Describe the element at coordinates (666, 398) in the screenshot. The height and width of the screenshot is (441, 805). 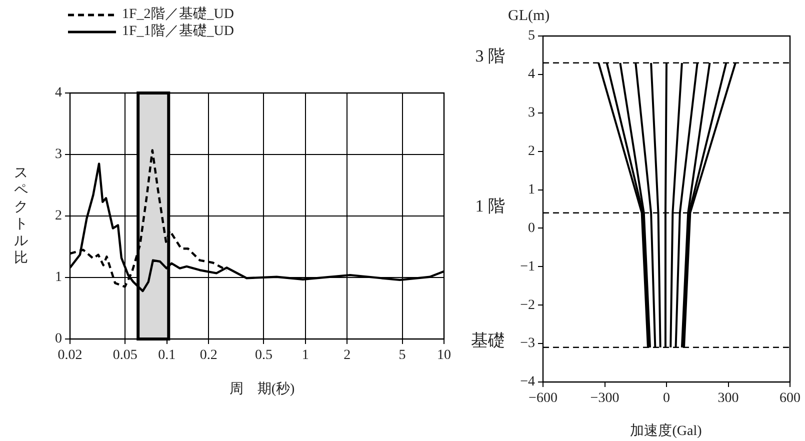
I see `x-tick-label: 0` at that location.